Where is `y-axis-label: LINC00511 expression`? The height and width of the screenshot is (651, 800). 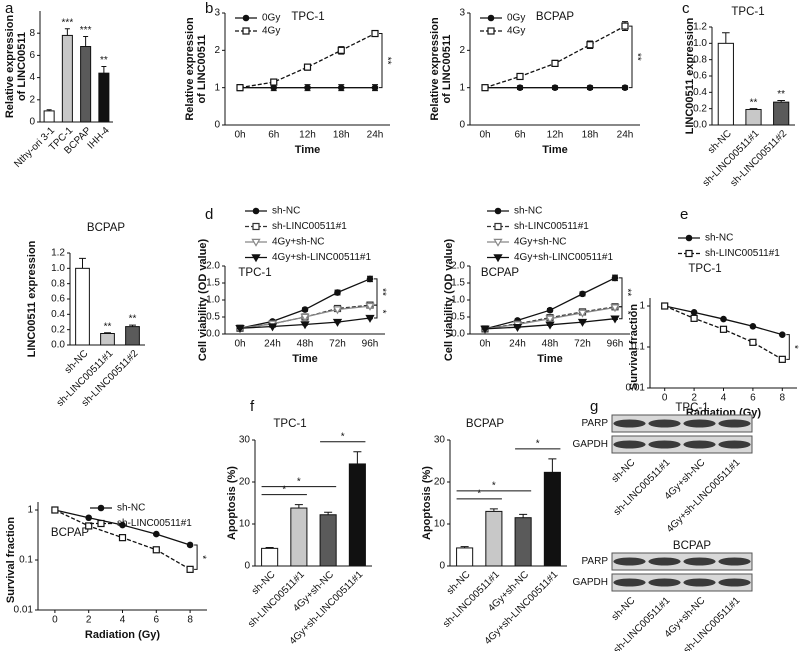
y-axis-label: LINC00511 expression is located at coordinates (32, 298).